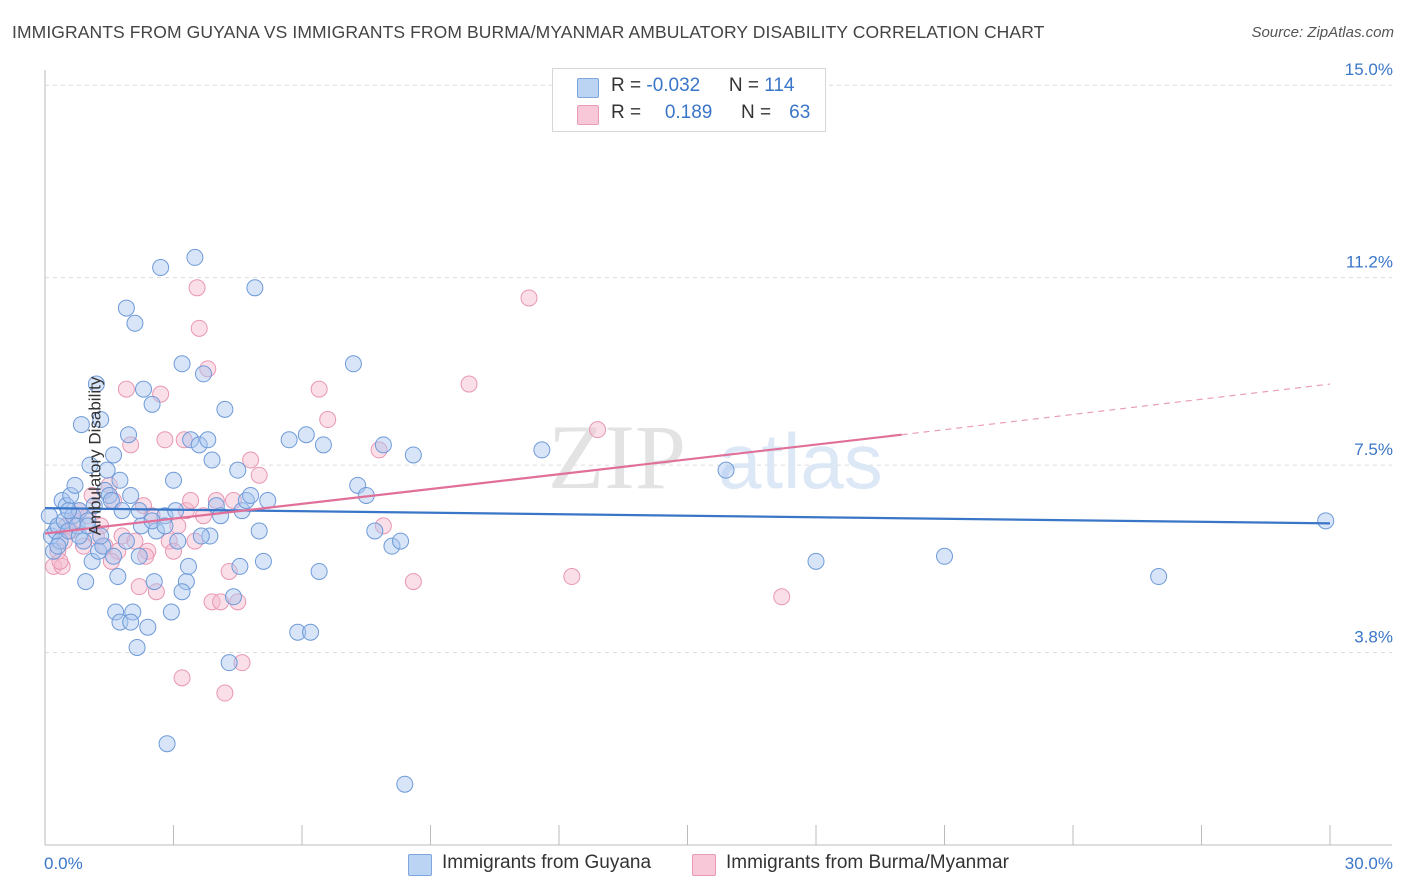  What do you see at coordinates (688, 112) in the screenshot?
I see `legend-r-value-burma: 0.189` at bounding box center [688, 112].